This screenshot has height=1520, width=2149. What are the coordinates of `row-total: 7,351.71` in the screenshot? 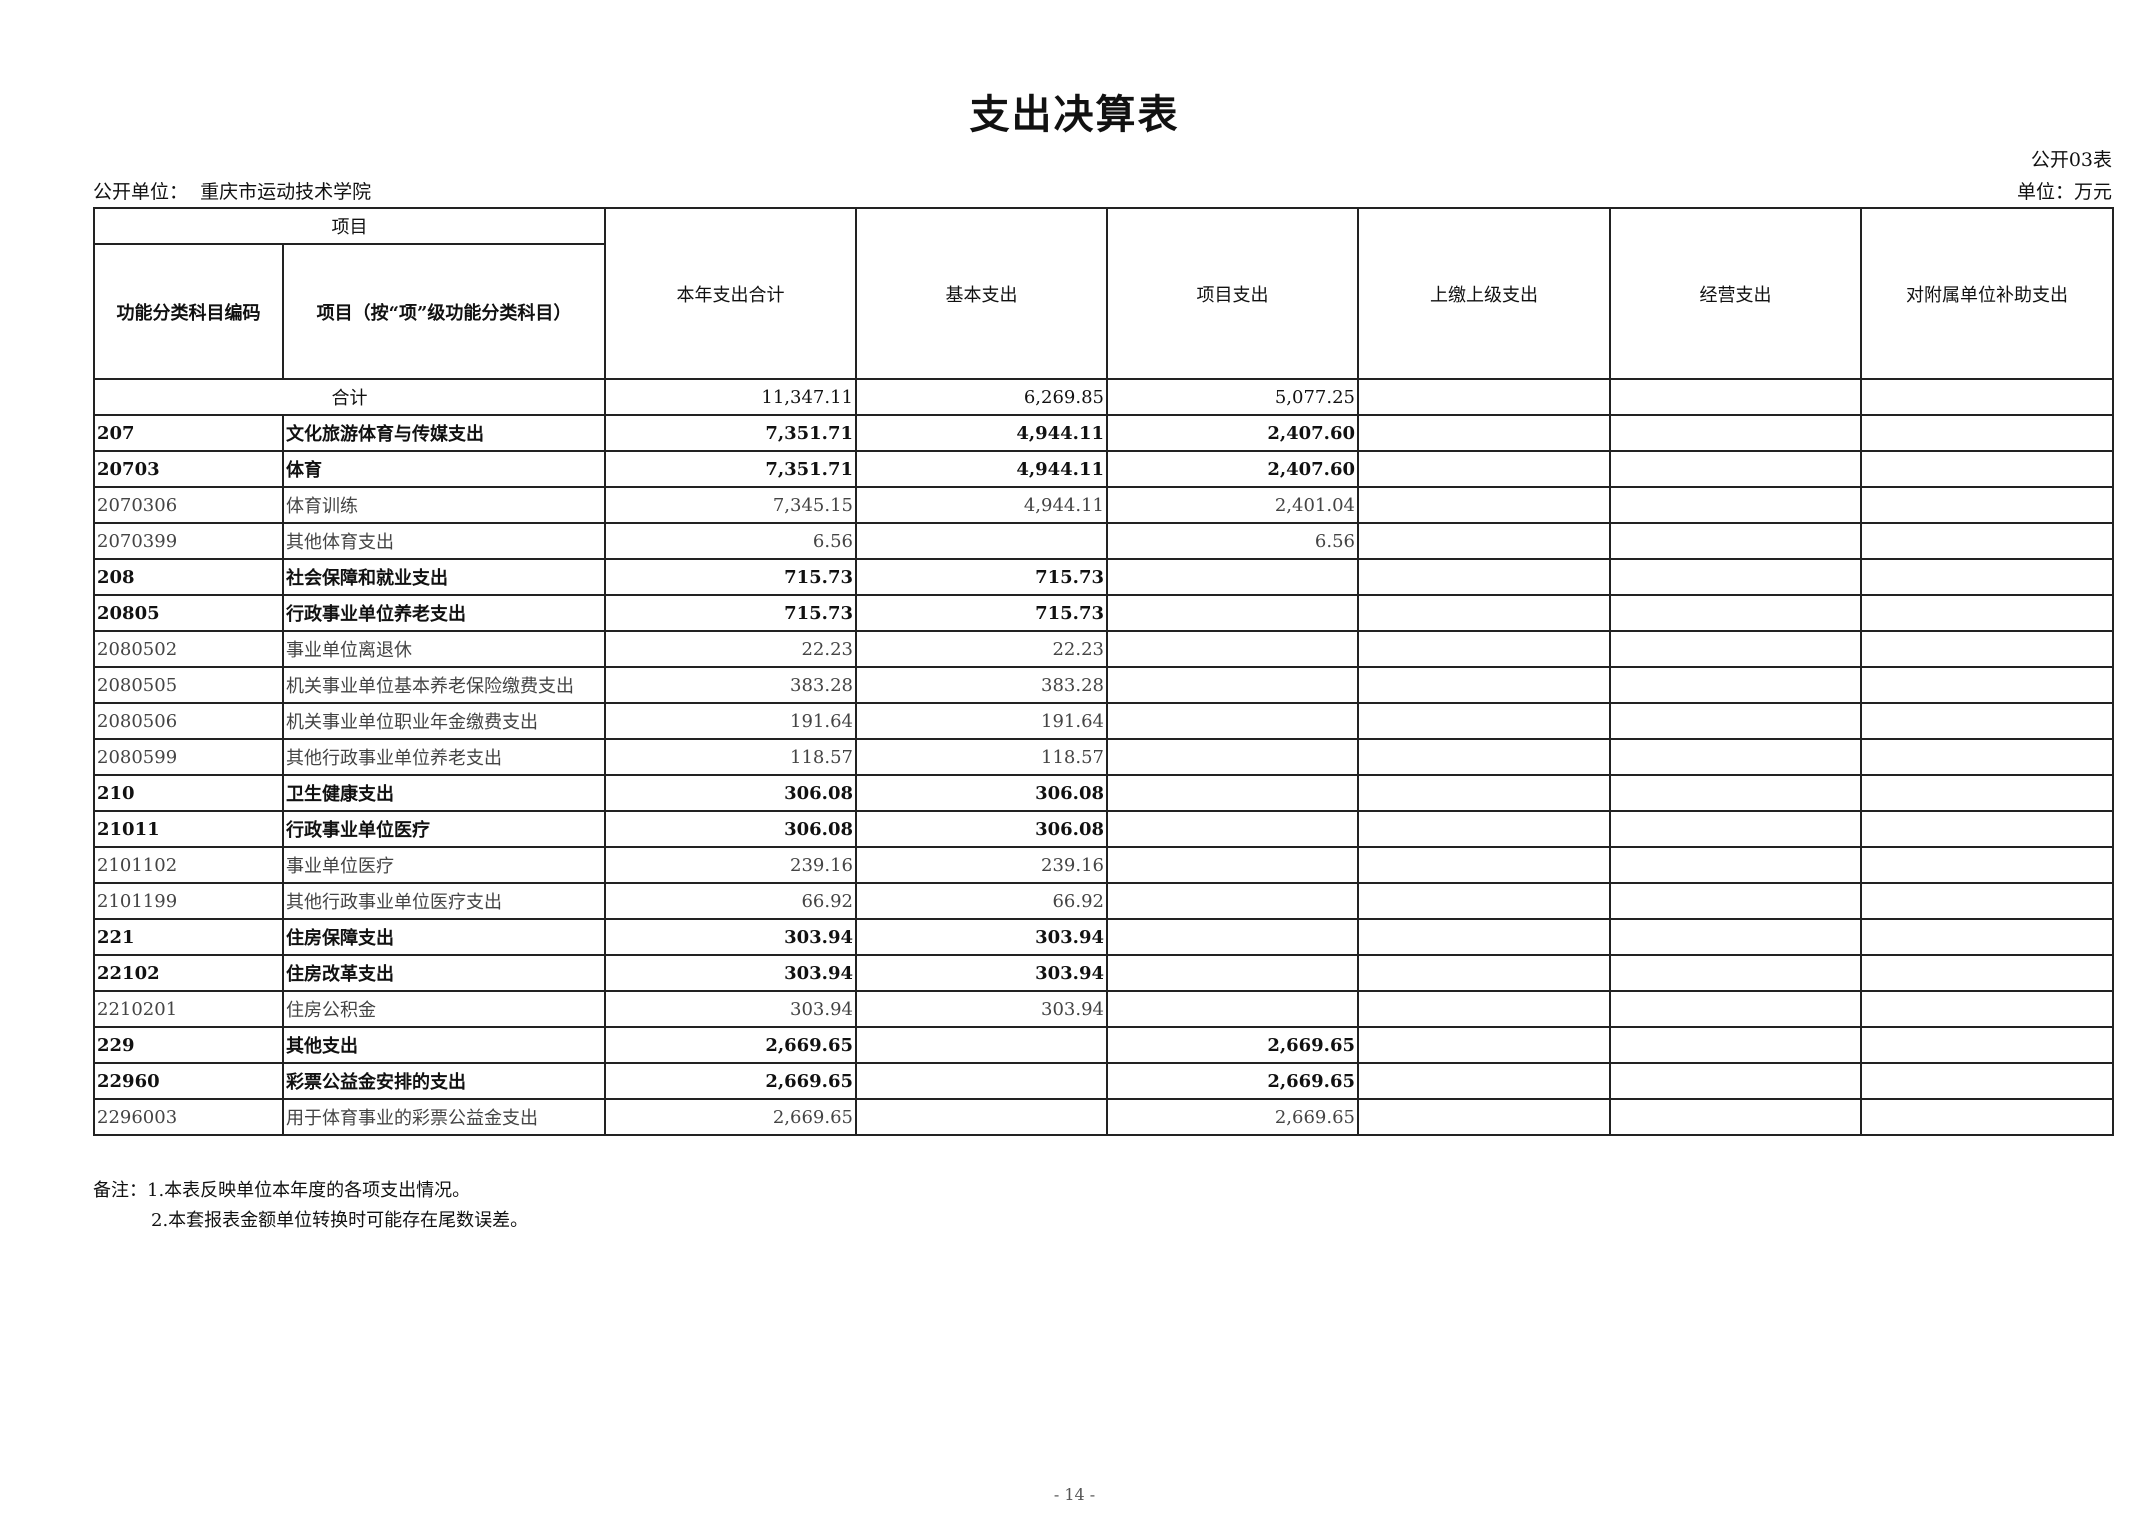 It's located at (730, 469).